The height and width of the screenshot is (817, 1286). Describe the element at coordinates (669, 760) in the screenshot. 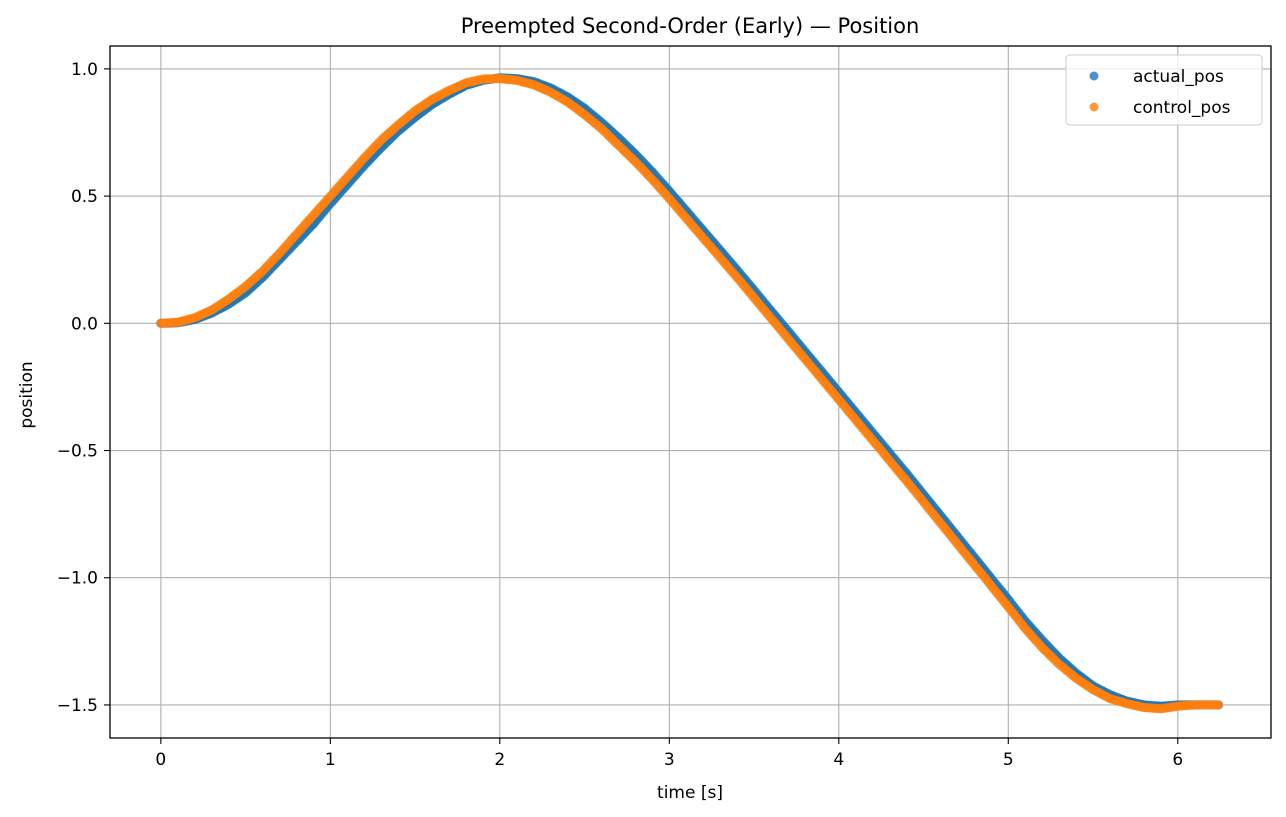

I see `x-tick-label: 3` at that location.